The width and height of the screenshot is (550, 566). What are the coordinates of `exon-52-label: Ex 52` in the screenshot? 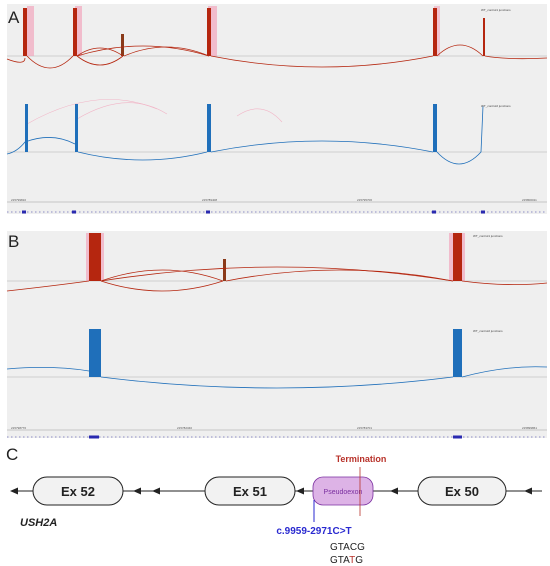 It's located at (78, 491).